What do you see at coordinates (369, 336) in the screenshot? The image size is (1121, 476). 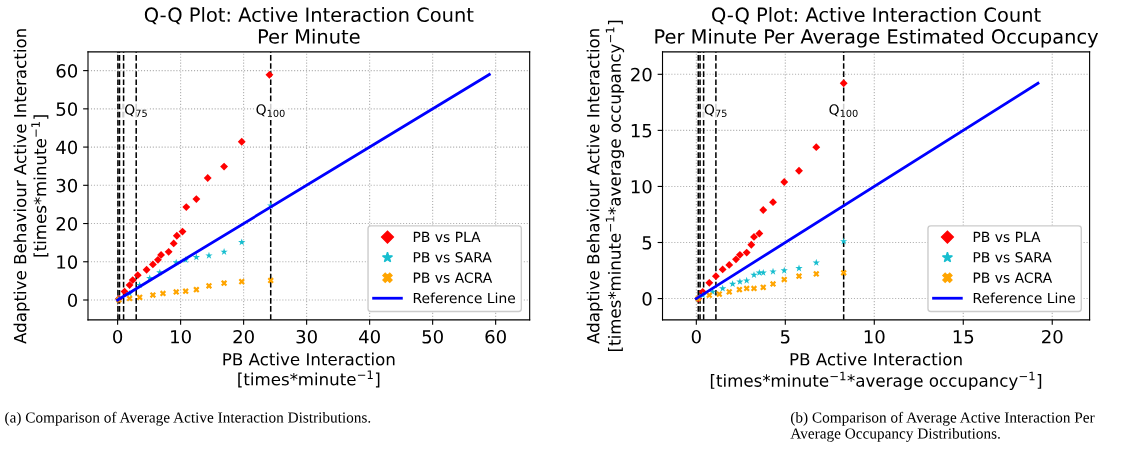 I see `x-tick-label: 40` at bounding box center [369, 336].